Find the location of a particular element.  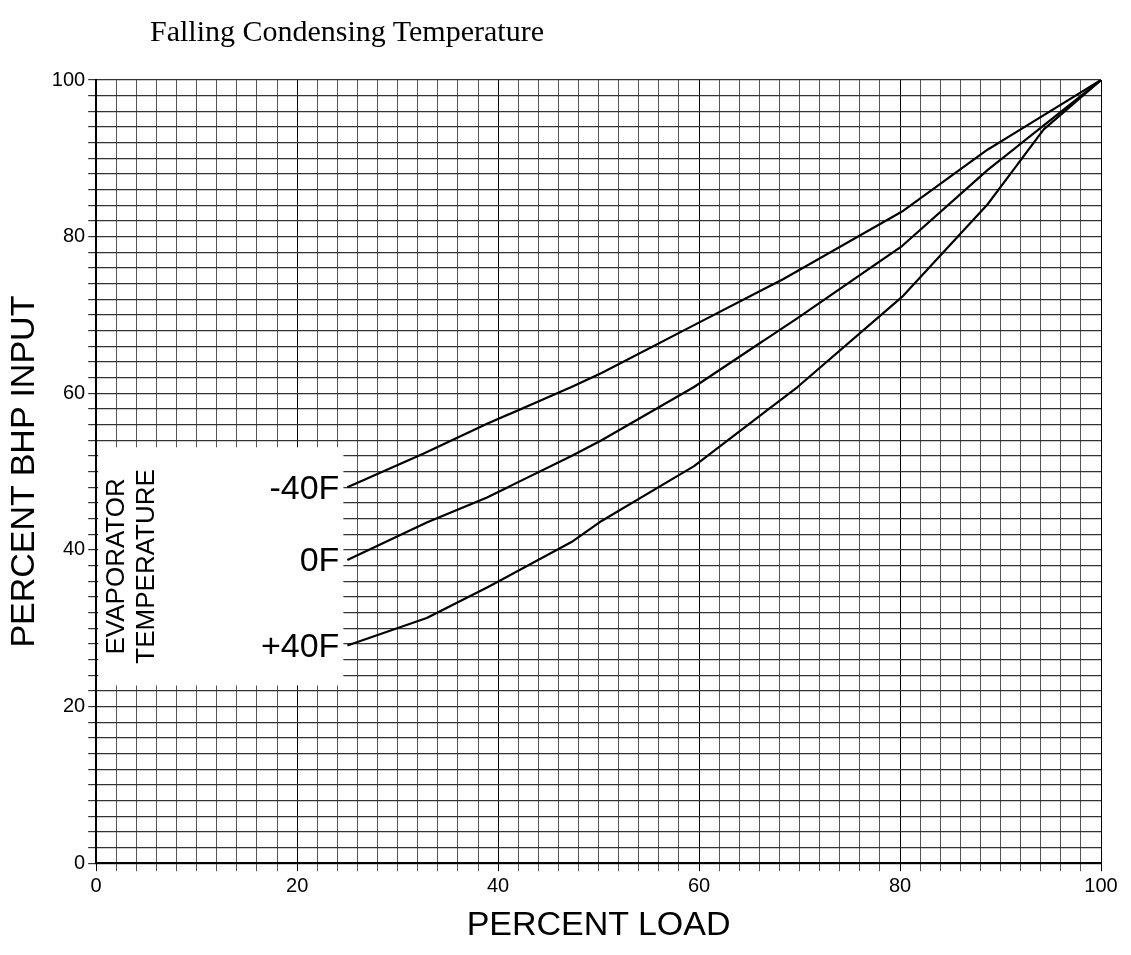

chart-title: Falling Condensing Temperature is located at coordinates (347, 31).